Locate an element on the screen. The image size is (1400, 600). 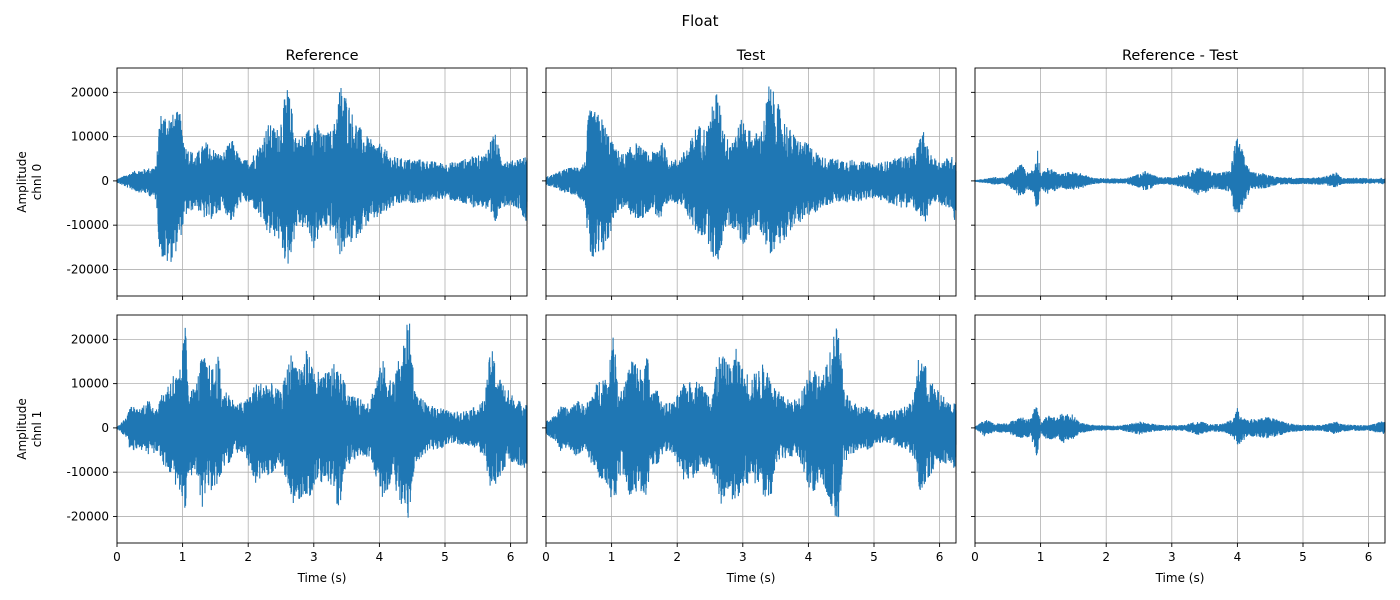
subplot-title: Reference is located at coordinates (321, 56).